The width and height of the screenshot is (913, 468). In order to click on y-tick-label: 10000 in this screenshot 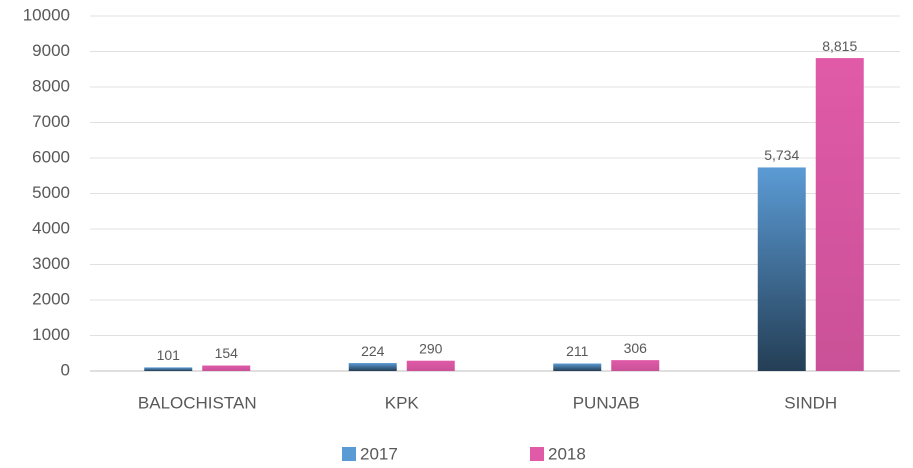, I will do `click(46, 14)`.